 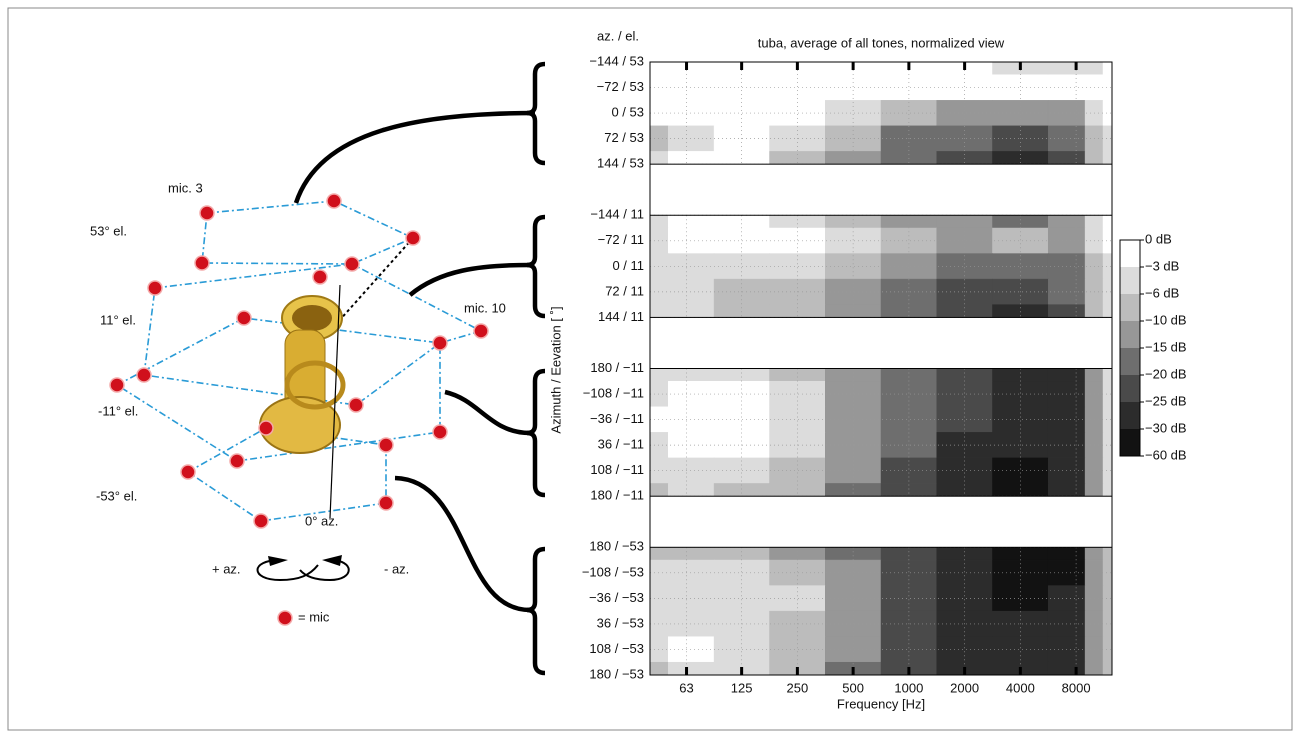 I want to click on x-tick-label: 4000, so click(x=1020, y=687).